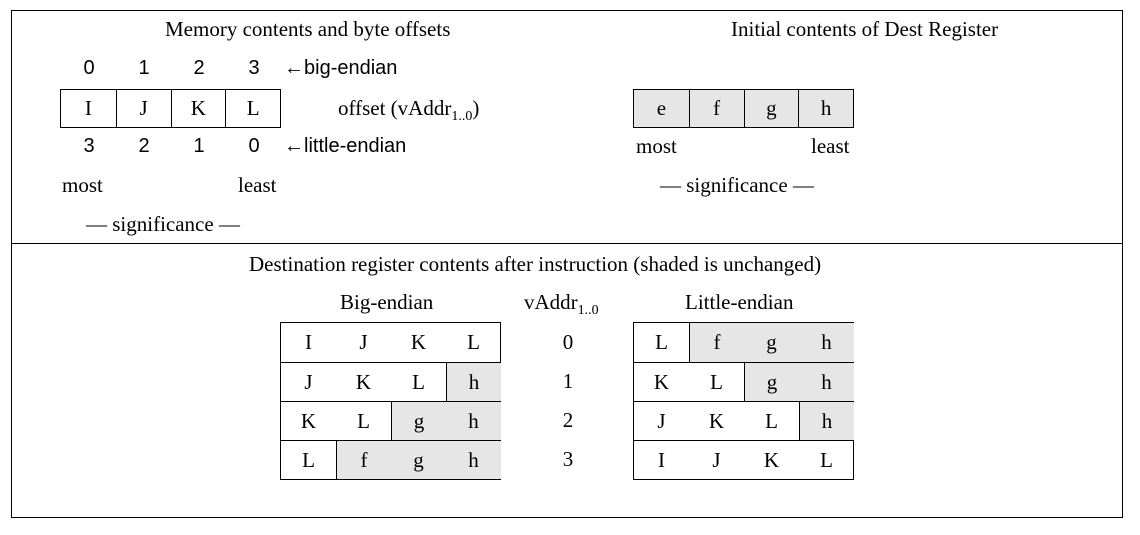  What do you see at coordinates (82, 185) in the screenshot?
I see `memory-most-label: most` at bounding box center [82, 185].